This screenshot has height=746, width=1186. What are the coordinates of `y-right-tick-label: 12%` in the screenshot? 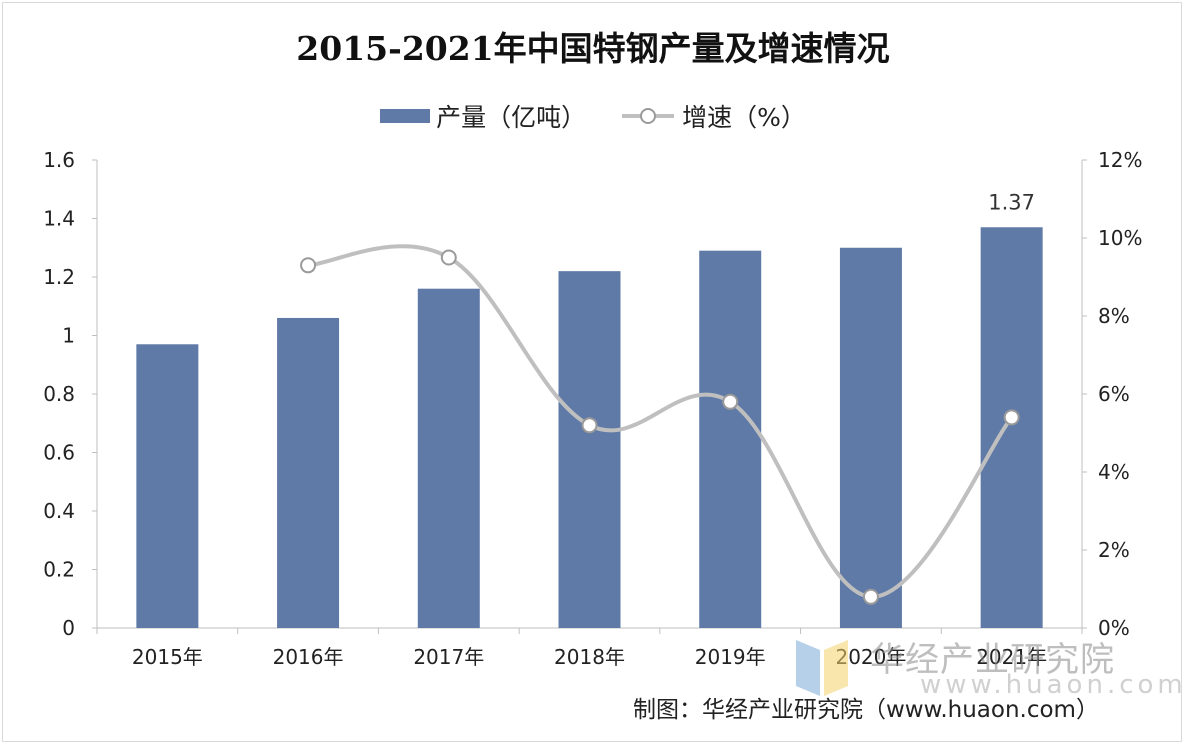 It's located at (1120, 160).